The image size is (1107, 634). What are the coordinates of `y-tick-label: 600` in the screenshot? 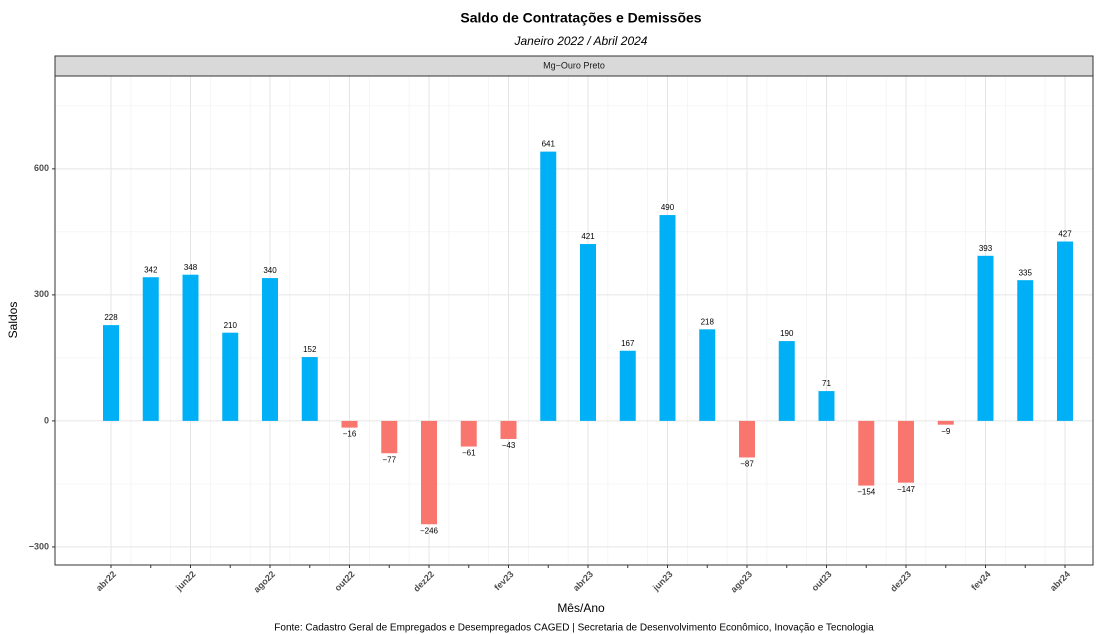 It's located at (41, 168).